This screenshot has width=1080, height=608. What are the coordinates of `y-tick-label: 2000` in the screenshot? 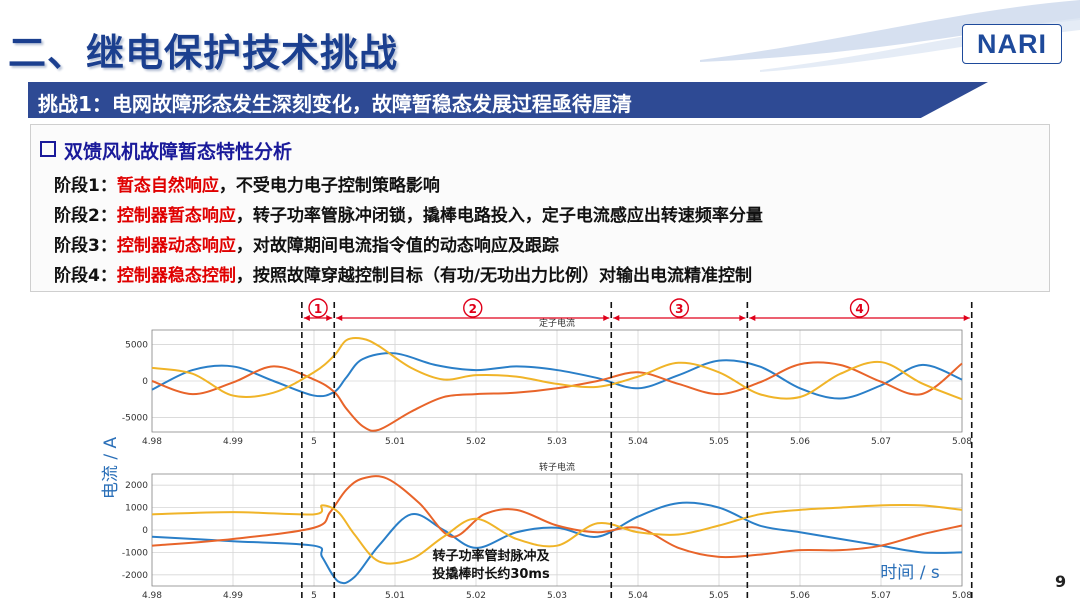 It's located at (136, 486).